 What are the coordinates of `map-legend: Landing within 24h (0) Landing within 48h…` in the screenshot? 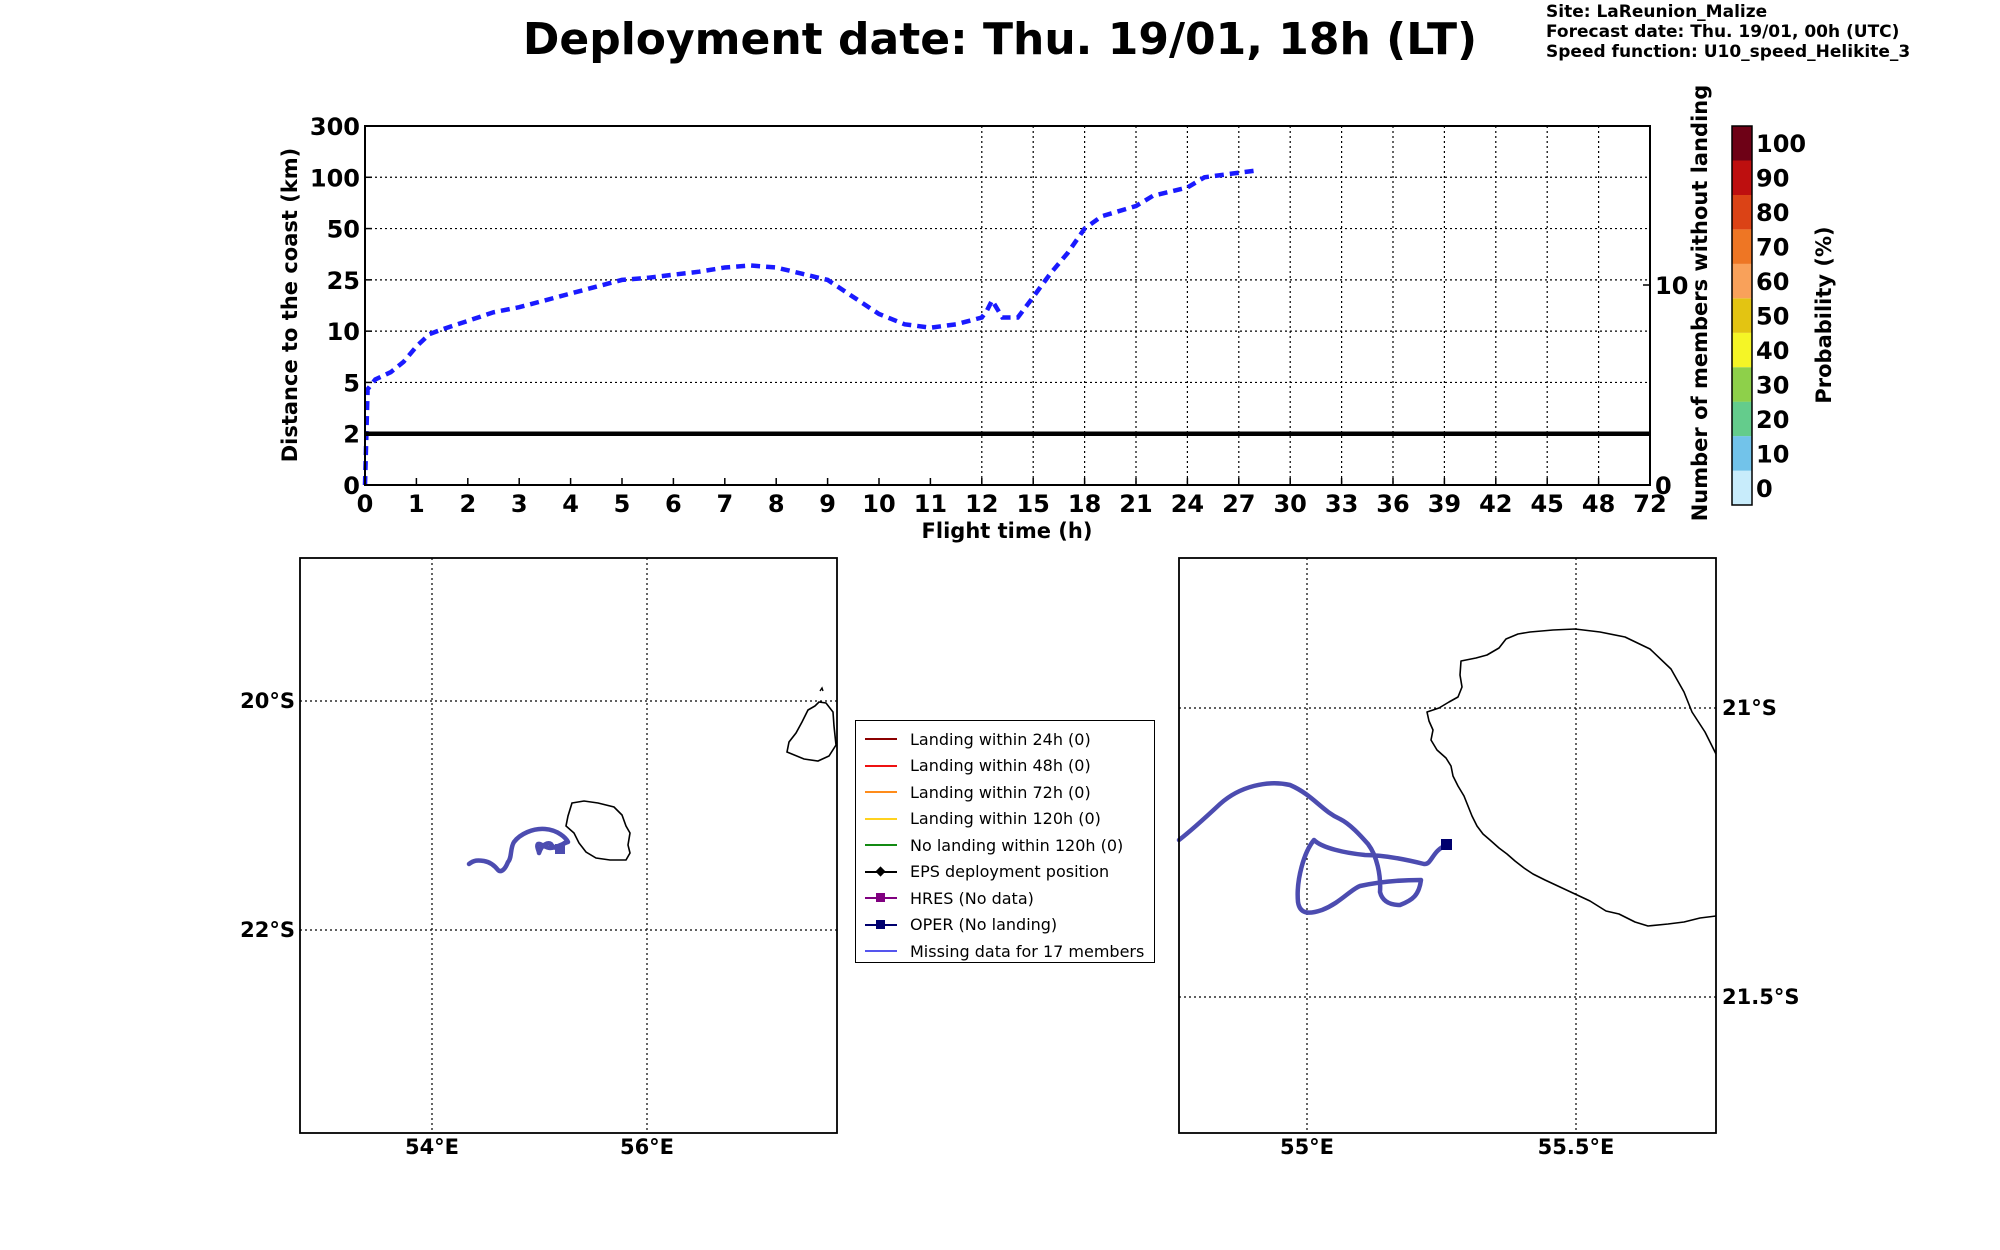 It's located at (1005, 841).